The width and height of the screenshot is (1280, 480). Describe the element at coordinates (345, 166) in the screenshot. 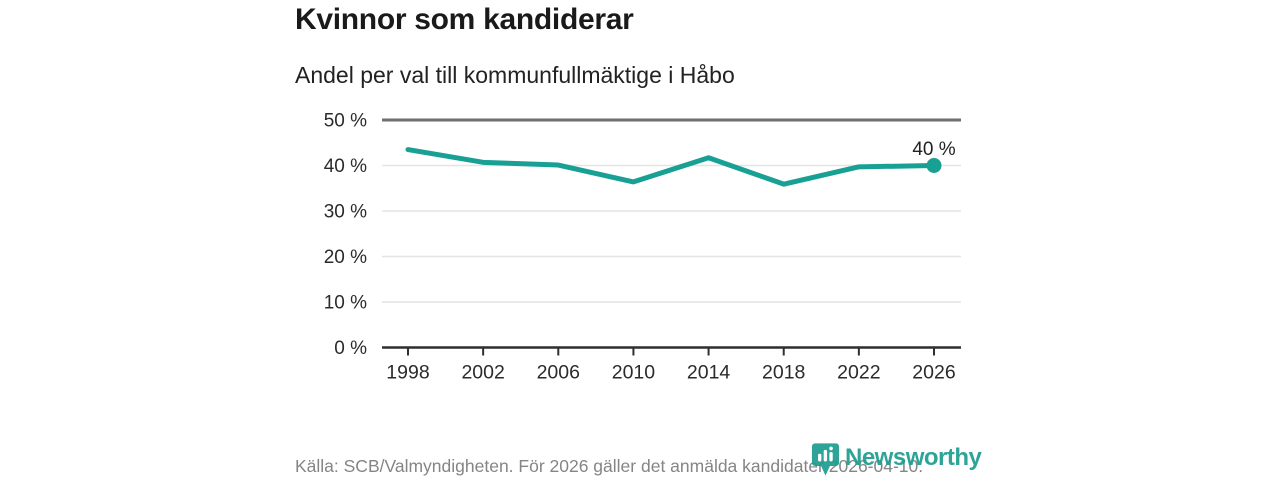

I see `y-tick-label: 40 %` at that location.